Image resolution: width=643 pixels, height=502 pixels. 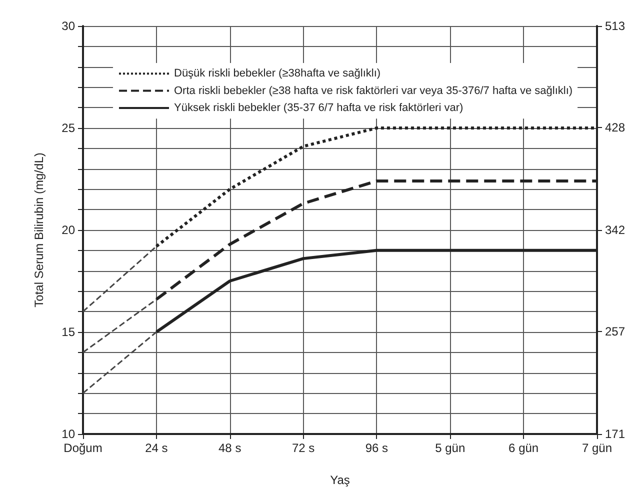 I want to click on x-tick-label: 5 gün, so click(x=450, y=448).